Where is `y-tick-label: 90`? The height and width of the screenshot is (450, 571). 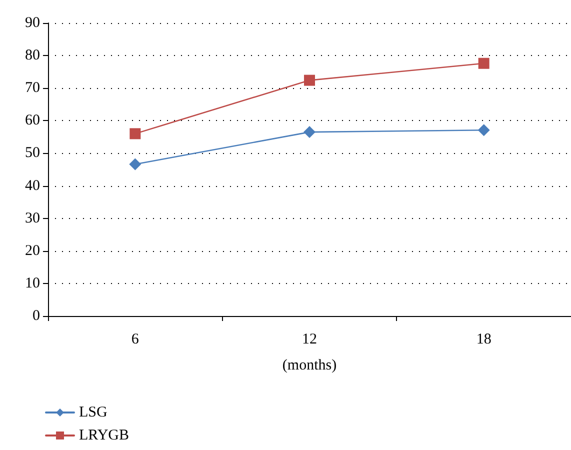 y-tick-label: 90 is located at coordinates (32, 23).